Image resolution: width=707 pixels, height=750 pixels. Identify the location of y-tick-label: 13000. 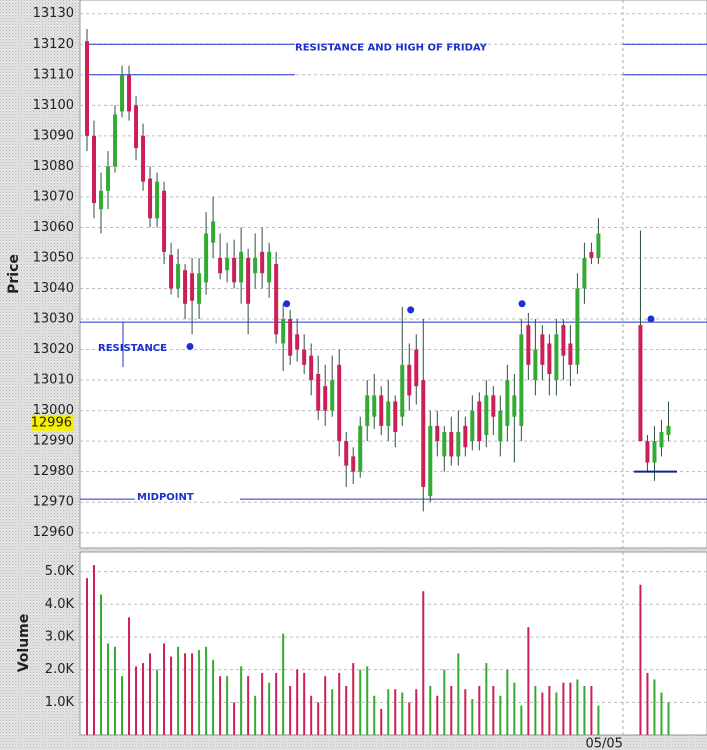
(53, 410).